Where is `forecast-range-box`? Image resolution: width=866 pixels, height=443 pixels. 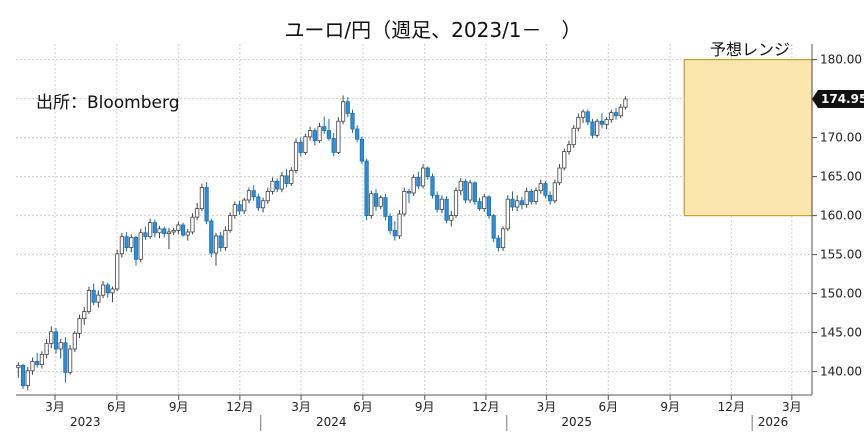
forecast-range-box is located at coordinates (748, 137).